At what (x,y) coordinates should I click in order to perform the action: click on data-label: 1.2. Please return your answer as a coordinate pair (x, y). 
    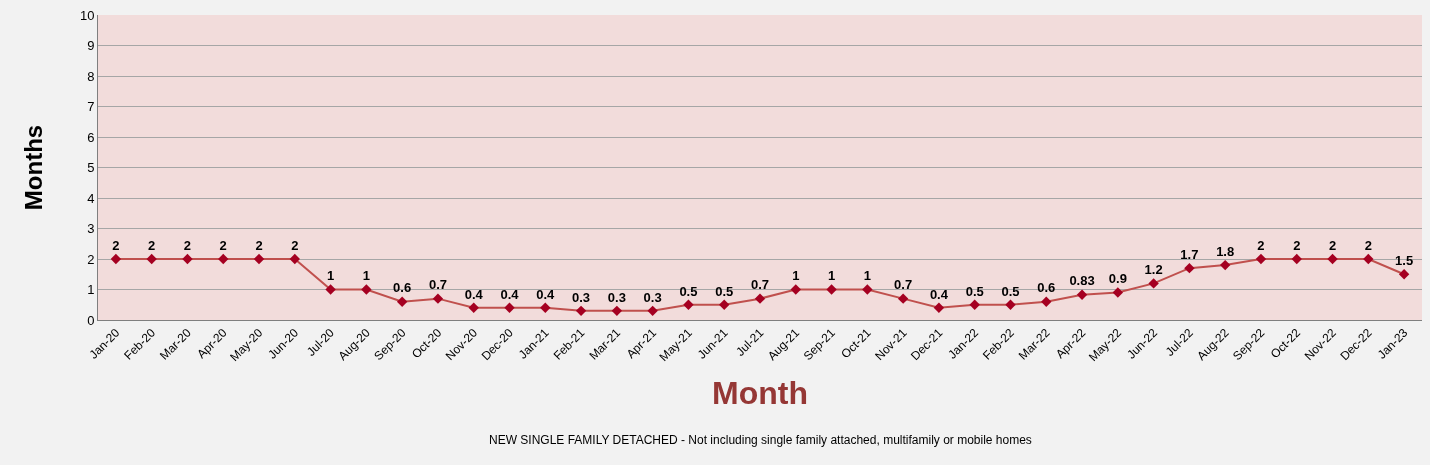
    Looking at the image, I should click on (1153, 270).